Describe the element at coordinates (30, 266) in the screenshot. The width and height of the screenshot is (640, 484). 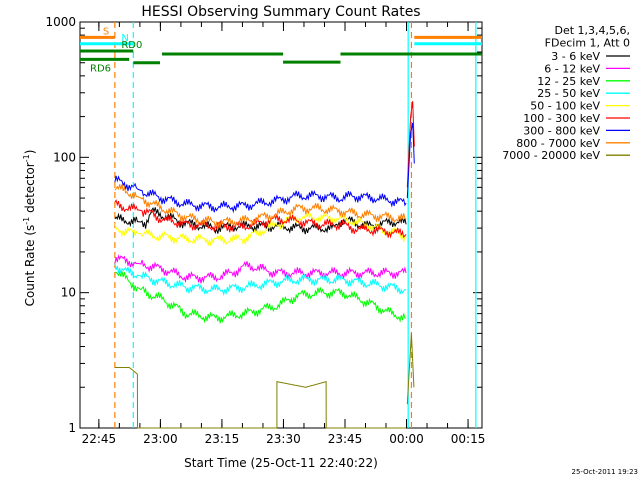
I see `y-axis-label-main: Count Rate (s` at that location.